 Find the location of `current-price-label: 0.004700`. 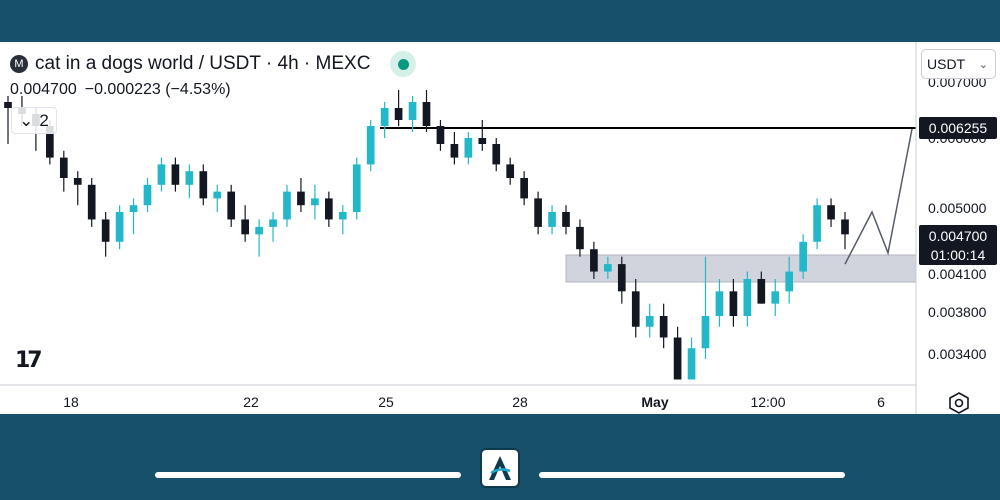

current-price-label: 0.004700 is located at coordinates (958, 236).